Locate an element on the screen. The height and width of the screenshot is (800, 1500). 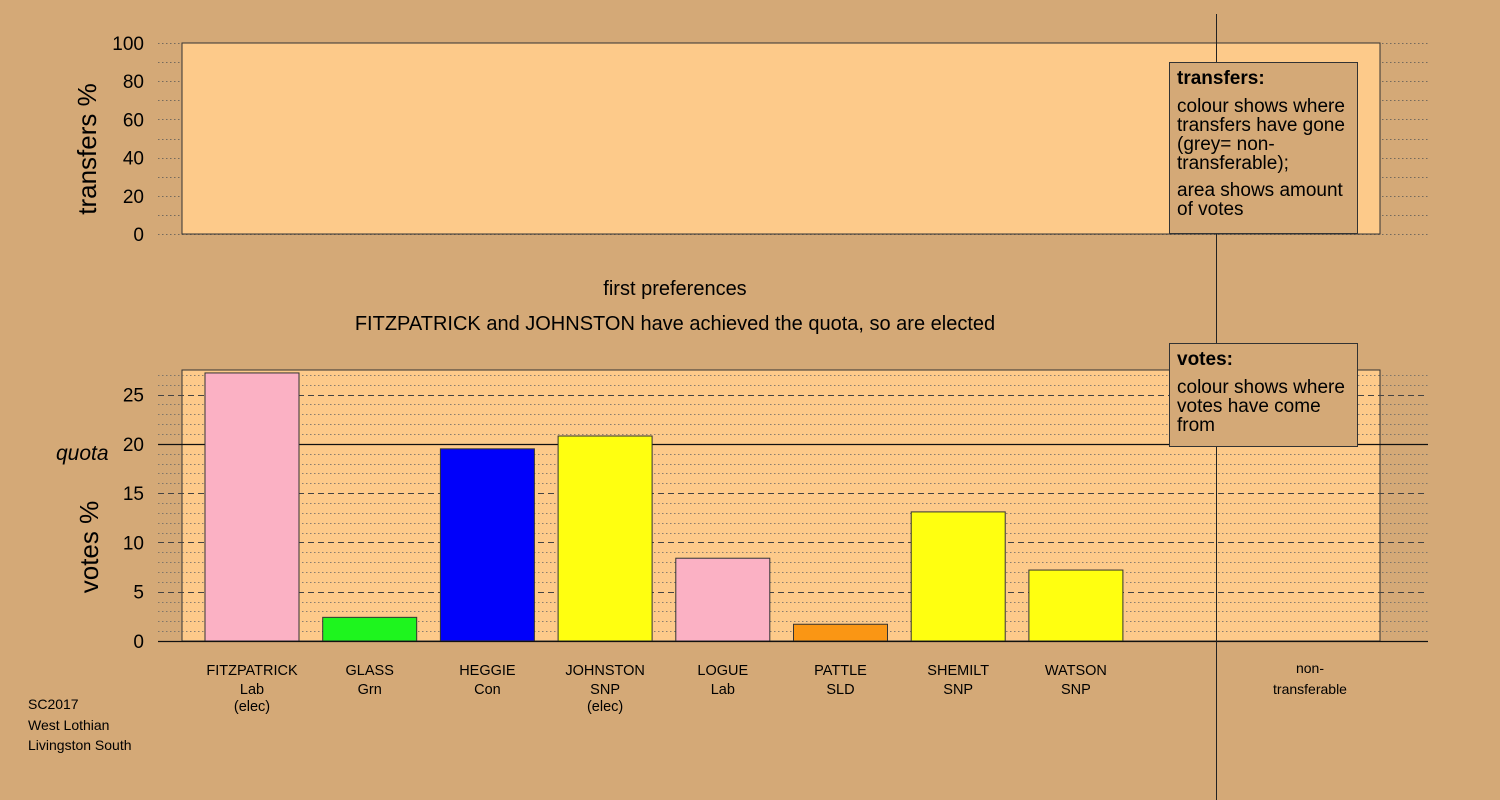
transfers-y-tick-label: 0 is located at coordinates (138, 235).